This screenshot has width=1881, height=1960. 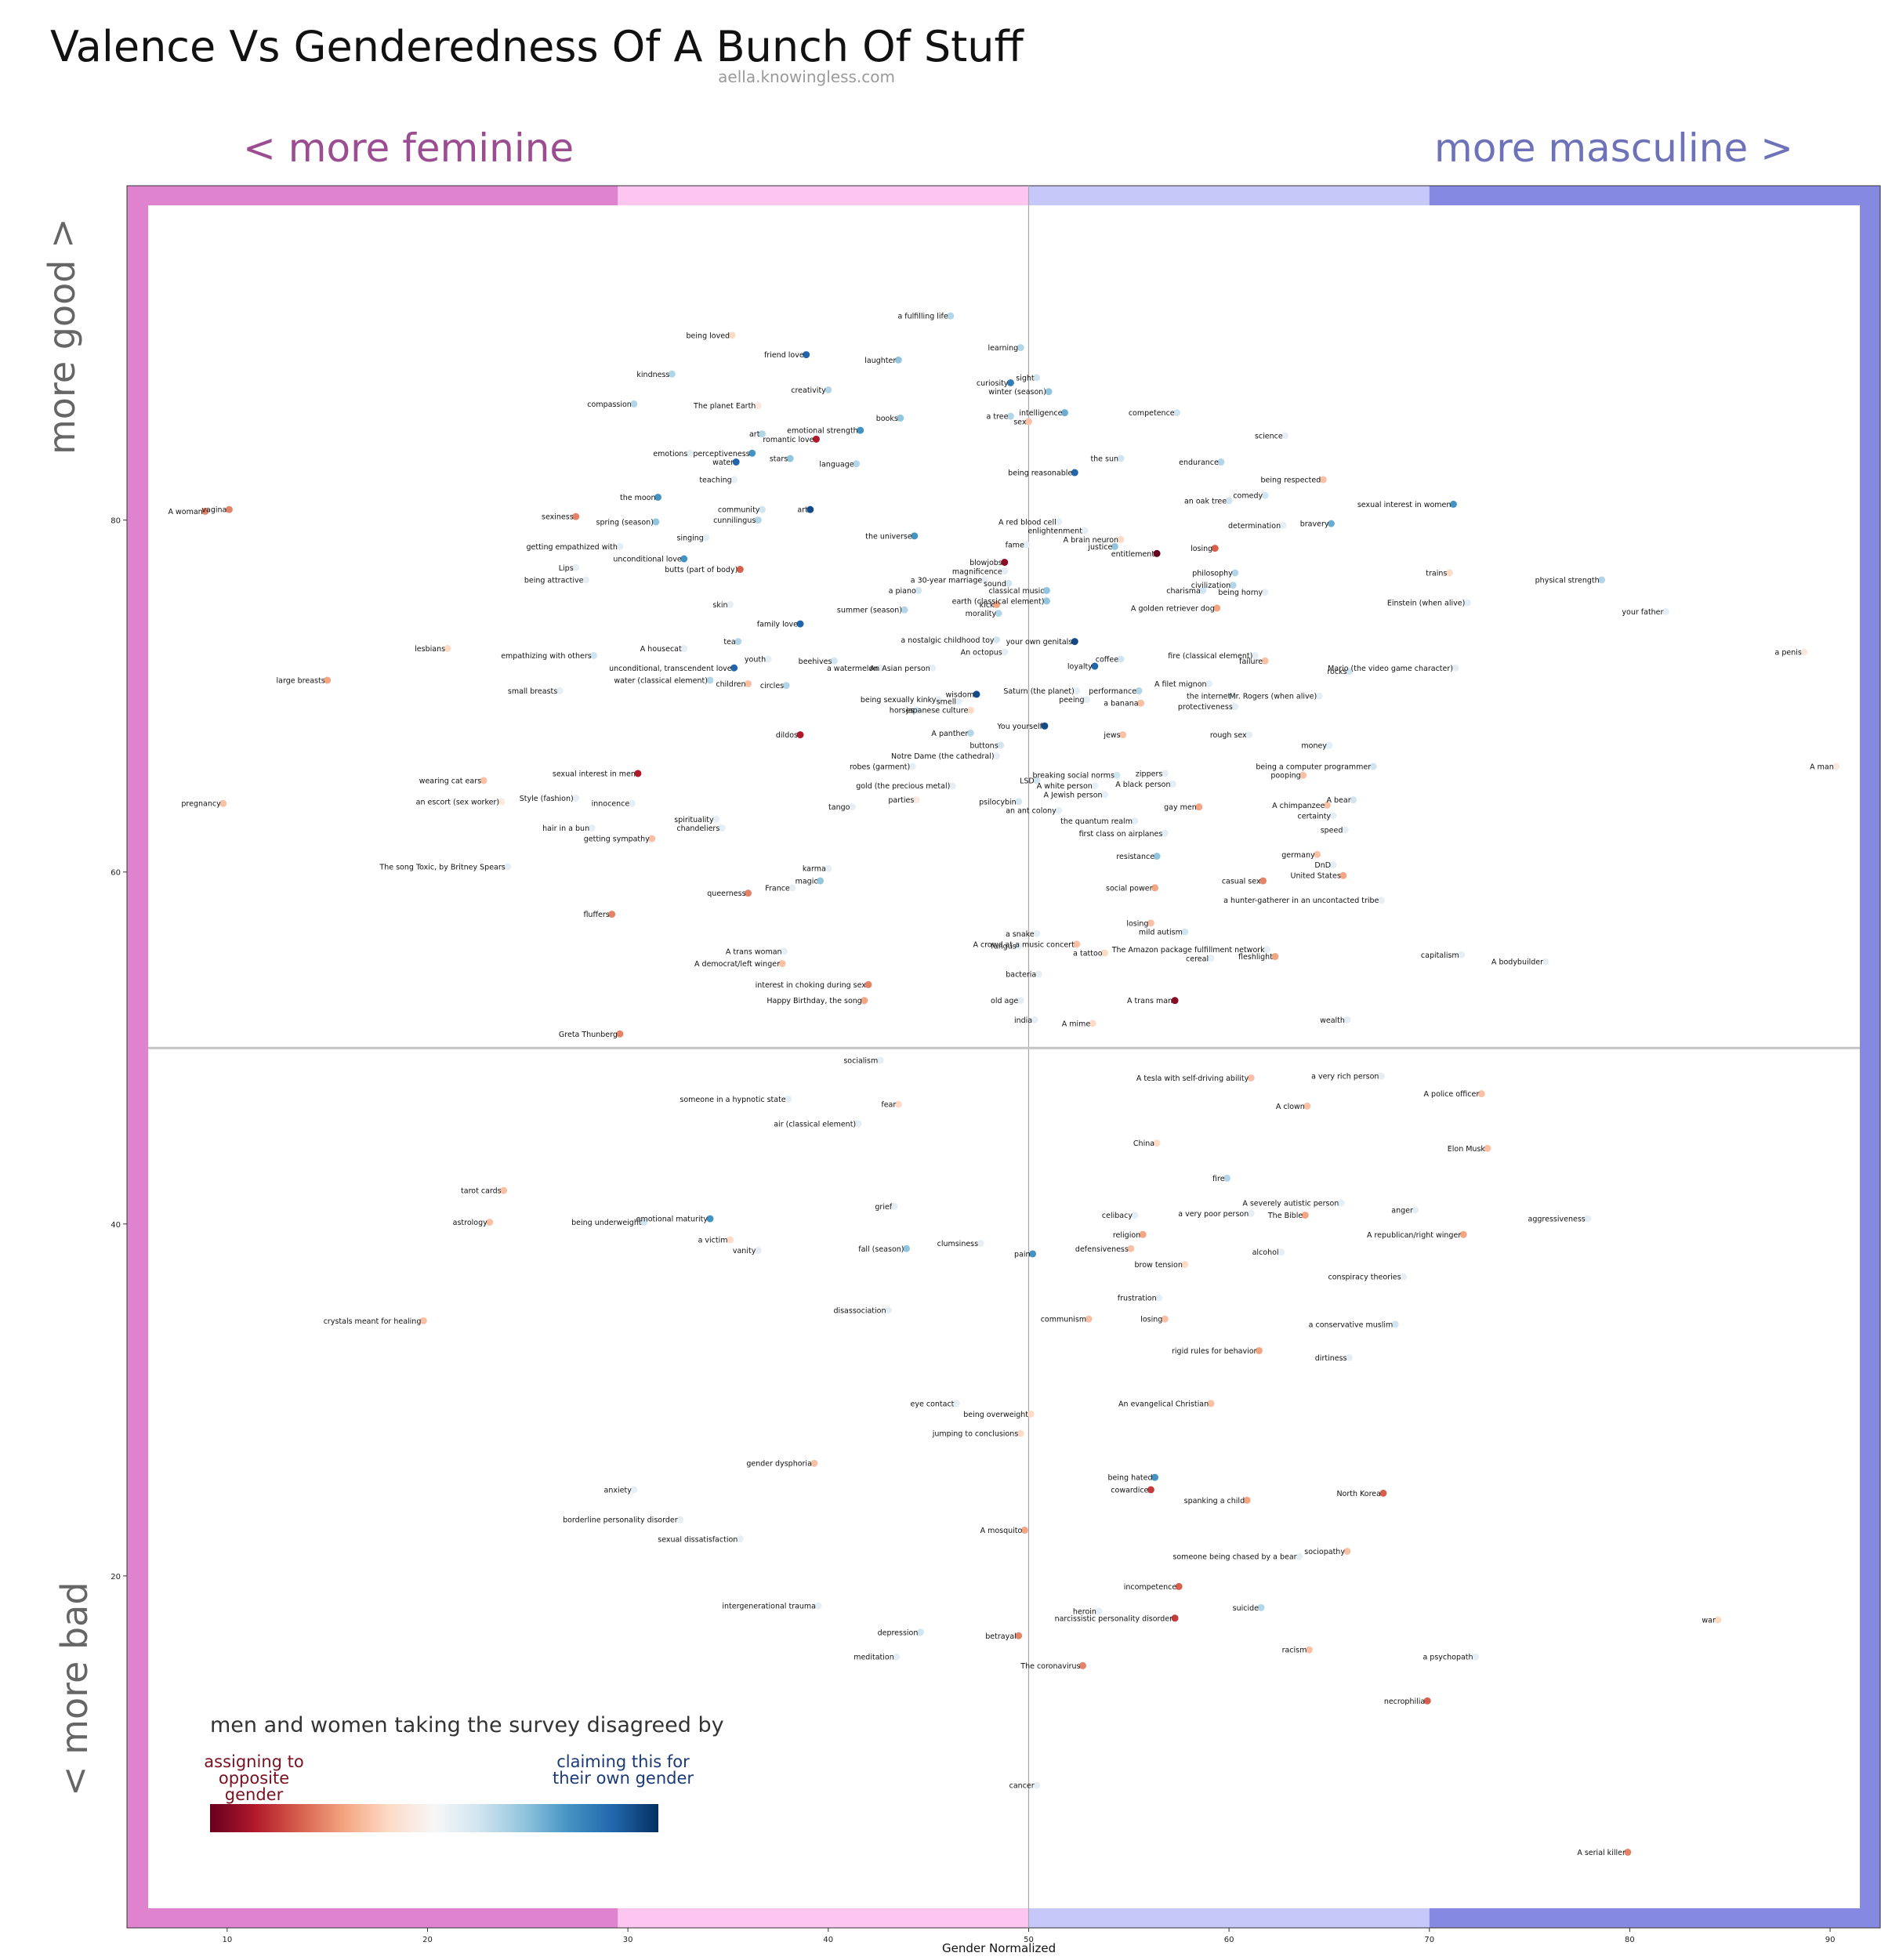 What do you see at coordinates (1467, 1149) in the screenshot?
I see `point-label: Elon Musk` at bounding box center [1467, 1149].